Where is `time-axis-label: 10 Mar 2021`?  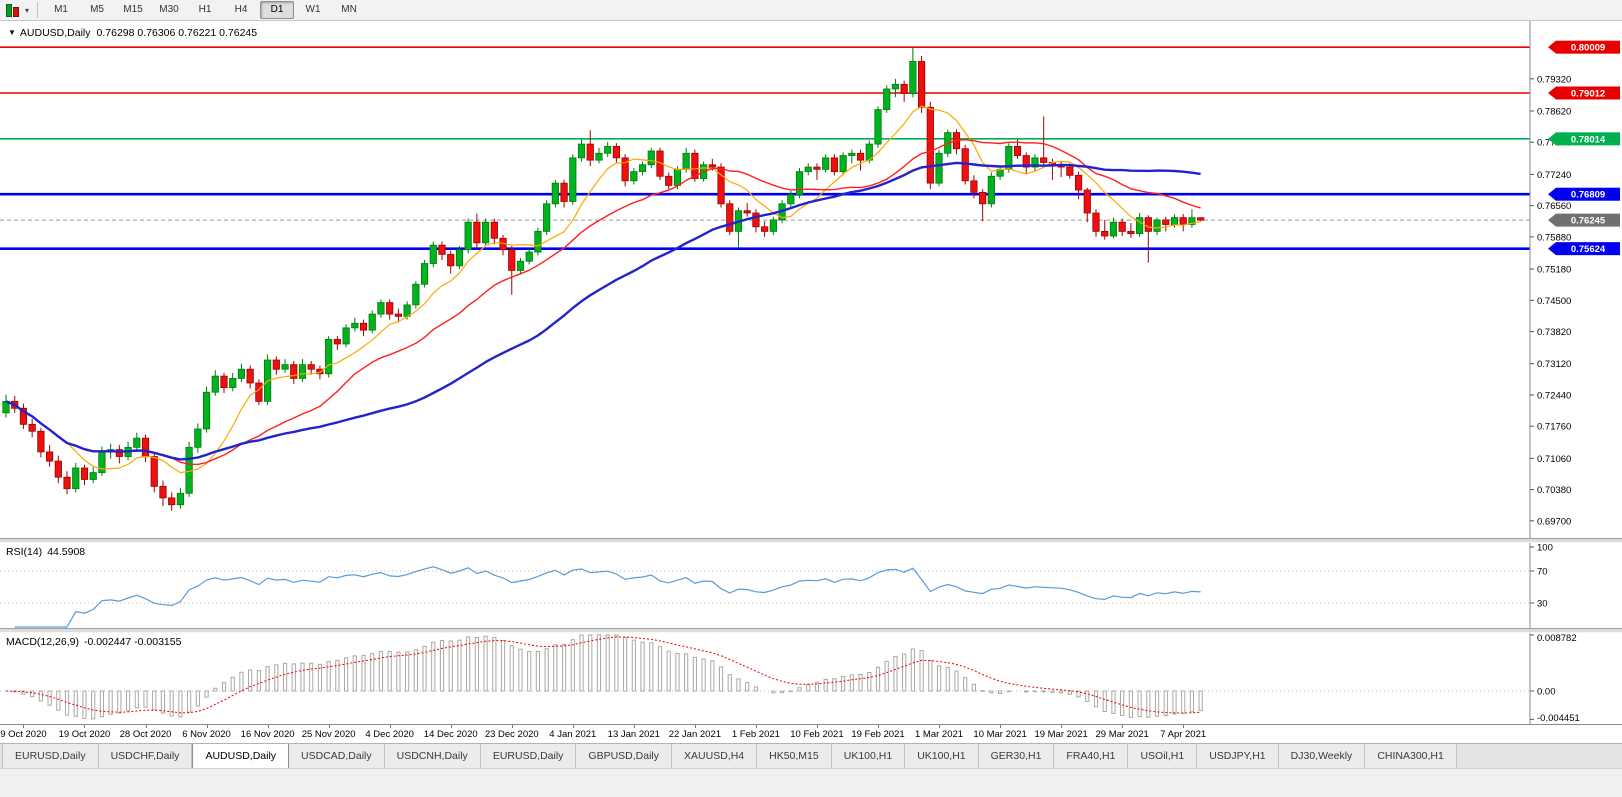 time-axis-label: 10 Mar 2021 is located at coordinates (1000, 734).